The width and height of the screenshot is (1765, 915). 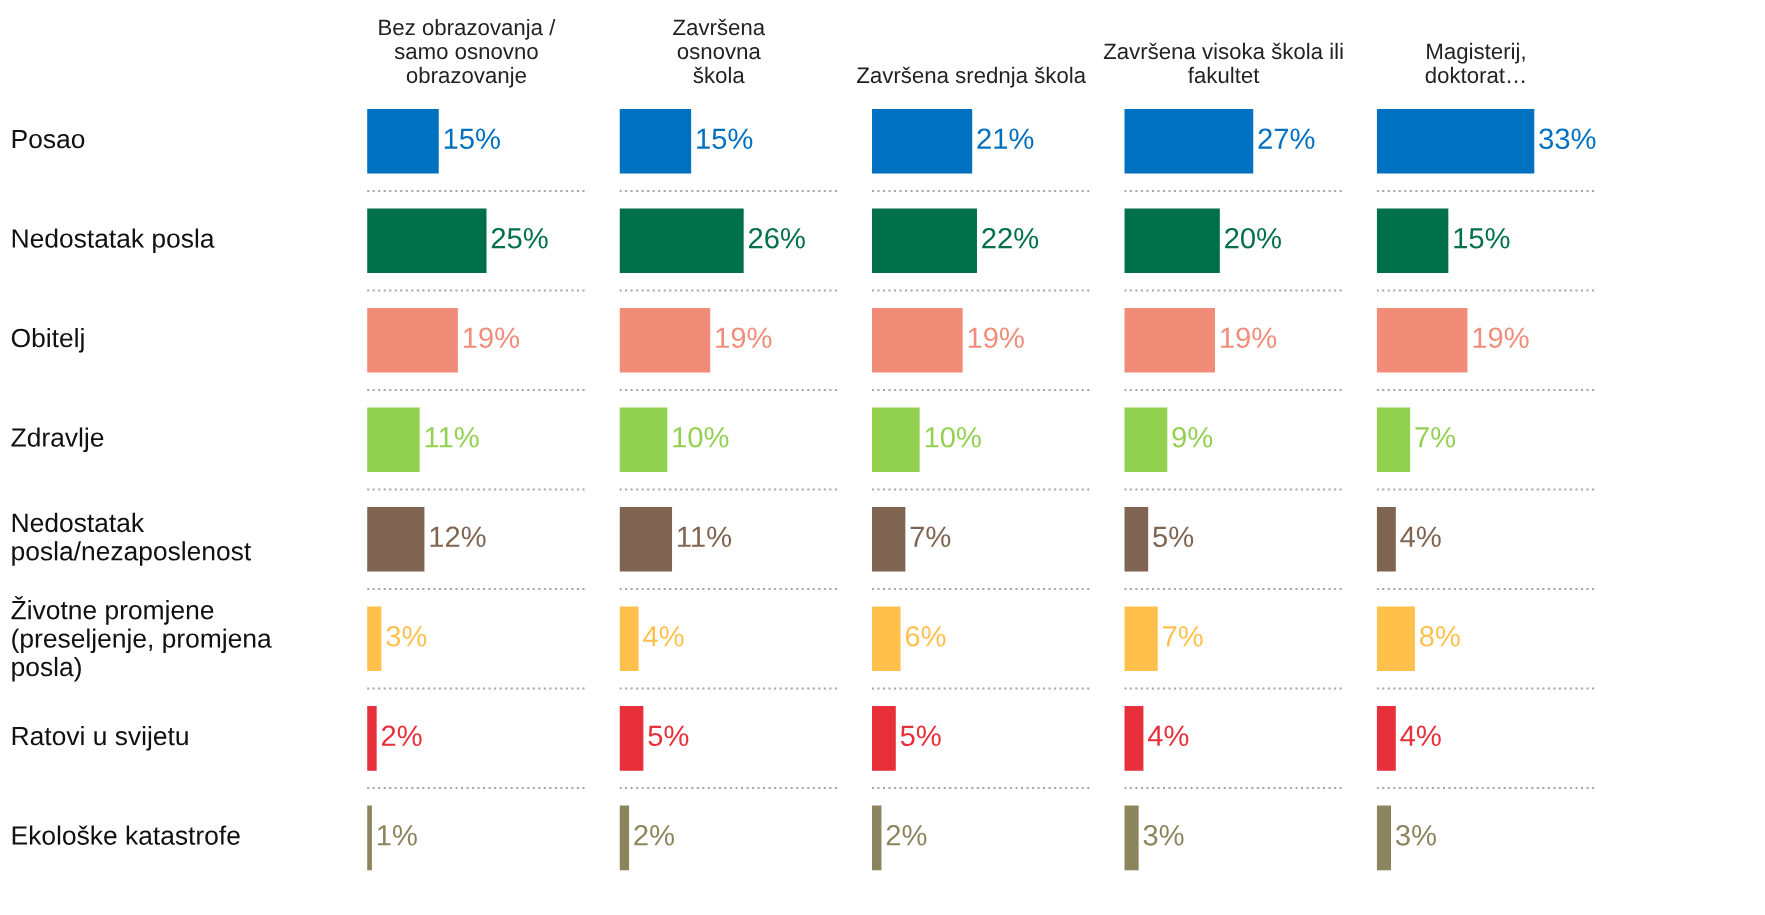 What do you see at coordinates (1567, 139) in the screenshot?
I see `data-label: 33%` at bounding box center [1567, 139].